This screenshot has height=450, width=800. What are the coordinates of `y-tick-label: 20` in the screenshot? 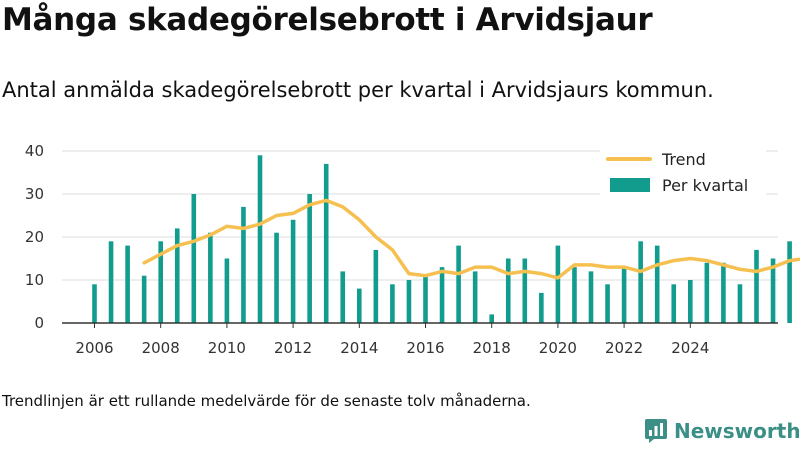 It's located at (34, 237).